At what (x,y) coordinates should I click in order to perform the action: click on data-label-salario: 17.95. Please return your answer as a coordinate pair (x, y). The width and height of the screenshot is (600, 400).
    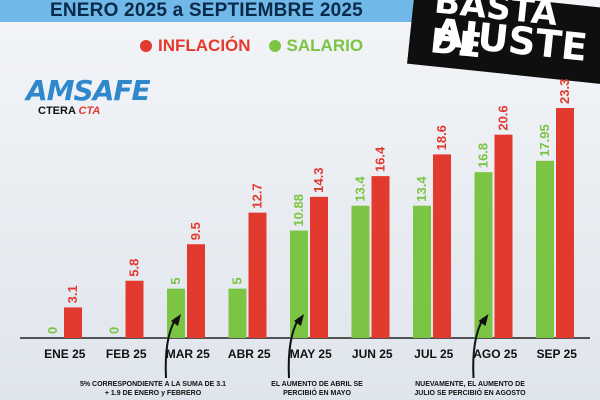
    Looking at the image, I should click on (544, 140).